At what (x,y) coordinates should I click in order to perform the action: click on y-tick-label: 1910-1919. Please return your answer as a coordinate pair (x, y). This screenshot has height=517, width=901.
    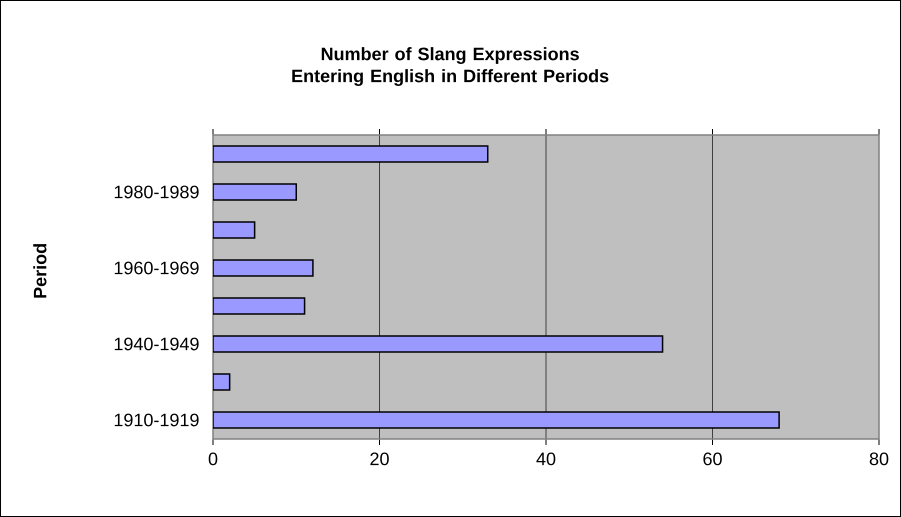
    Looking at the image, I should click on (156, 420).